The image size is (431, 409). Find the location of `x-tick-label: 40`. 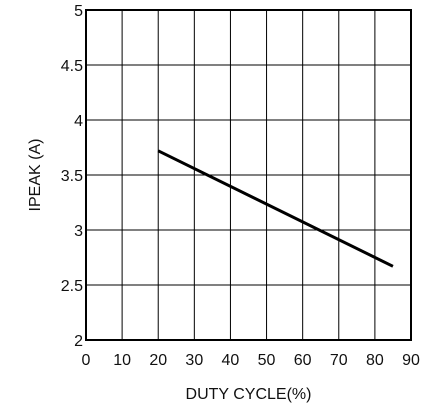

x-tick-label: 40 is located at coordinates (231, 360).